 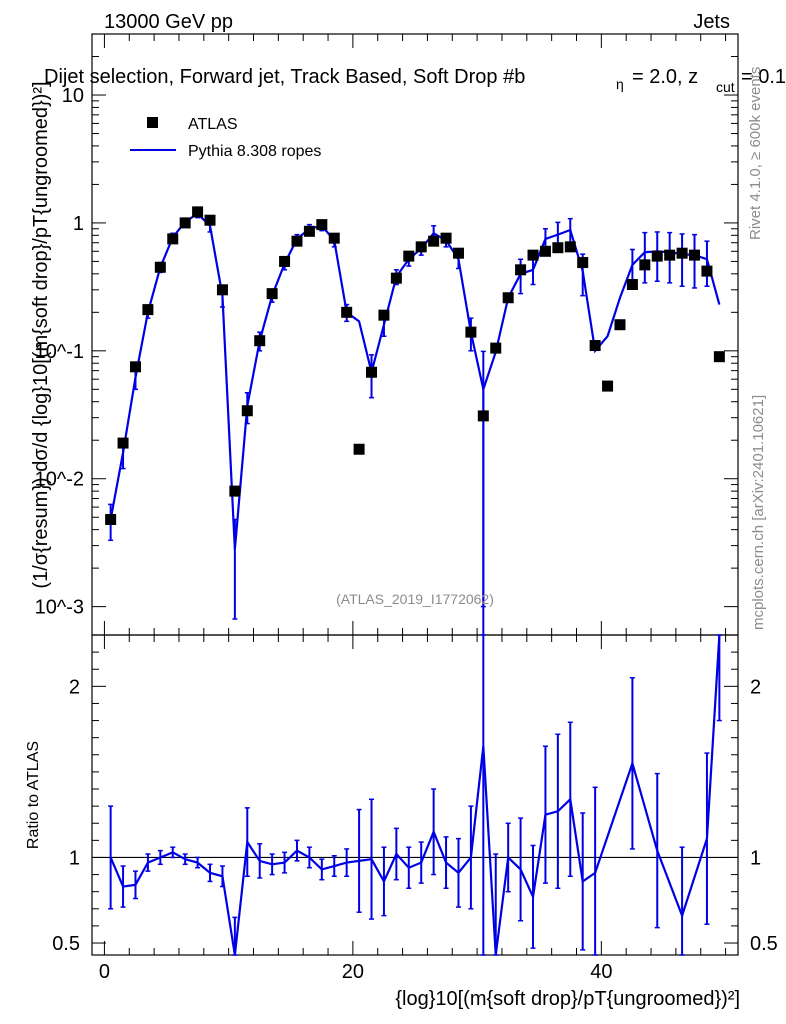 What do you see at coordinates (755, 153) in the screenshot?
I see `rivet-version: Rivet 4.1.0, ≥ 600k events` at bounding box center [755, 153].